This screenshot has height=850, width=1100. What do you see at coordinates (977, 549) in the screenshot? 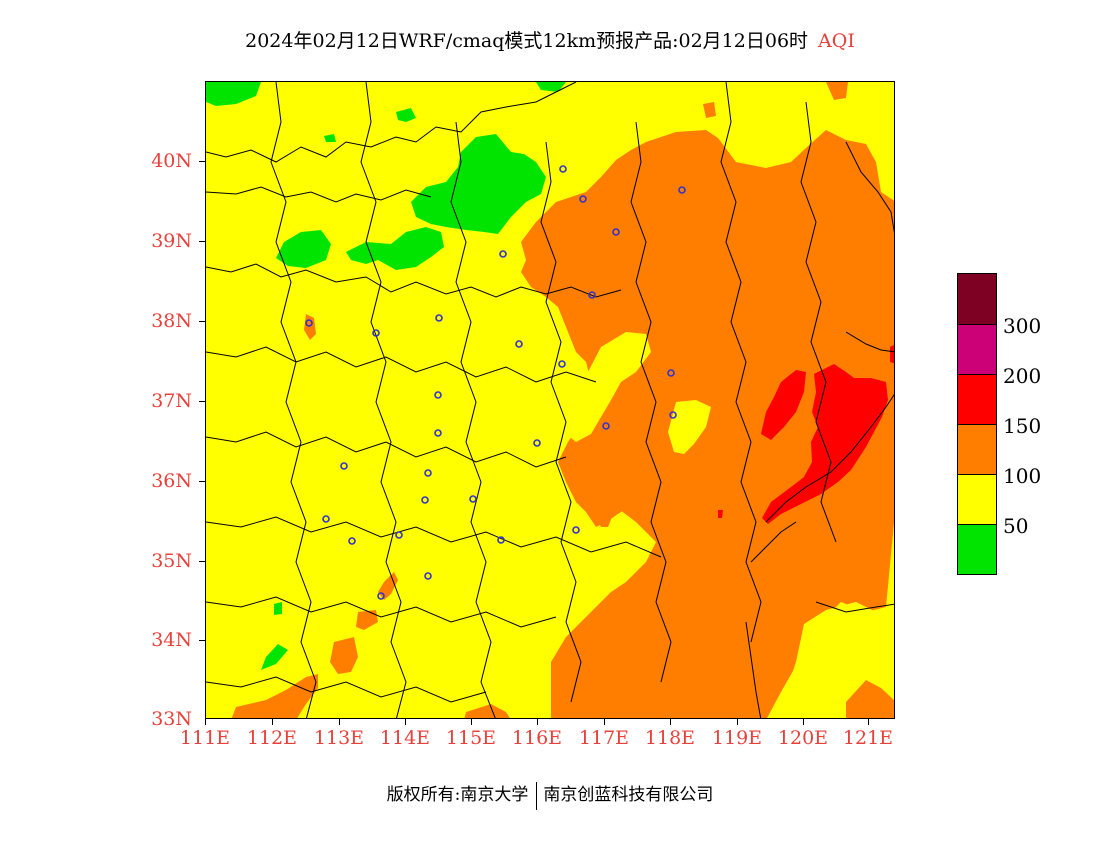
I see `legend-swatch-green` at bounding box center [977, 549].